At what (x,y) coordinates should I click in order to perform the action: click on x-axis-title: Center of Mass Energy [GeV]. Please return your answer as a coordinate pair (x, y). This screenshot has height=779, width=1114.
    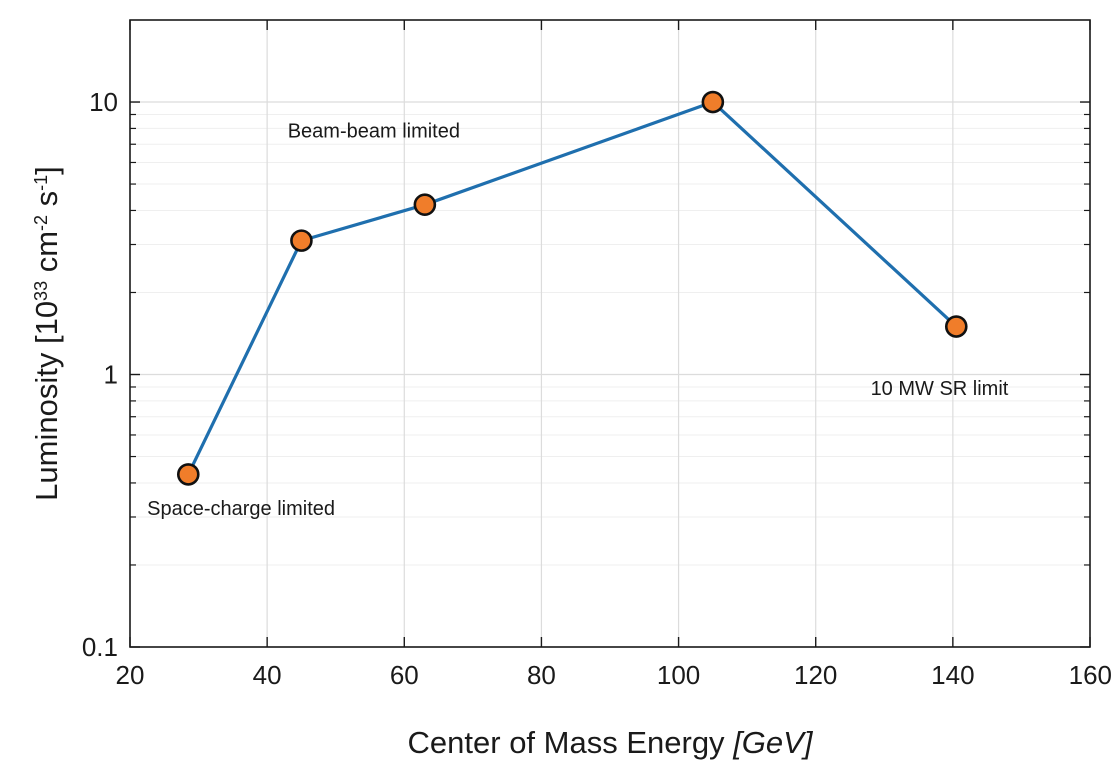
    Looking at the image, I should click on (611, 742).